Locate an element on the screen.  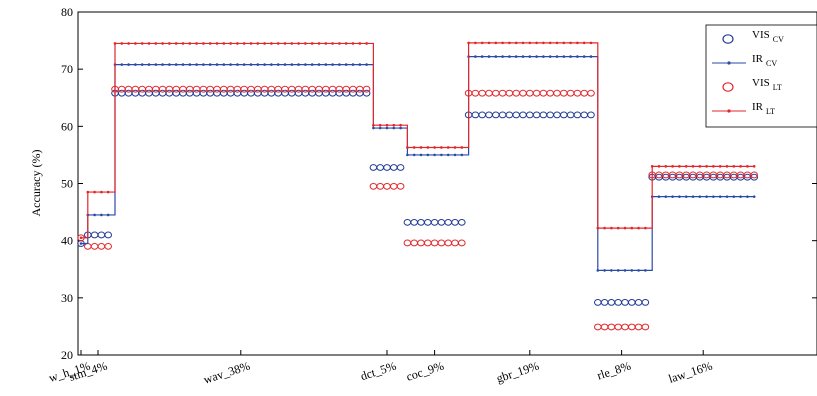
legend: VIS CV IR CV VIS LT IR LT is located at coordinates (761, 76).